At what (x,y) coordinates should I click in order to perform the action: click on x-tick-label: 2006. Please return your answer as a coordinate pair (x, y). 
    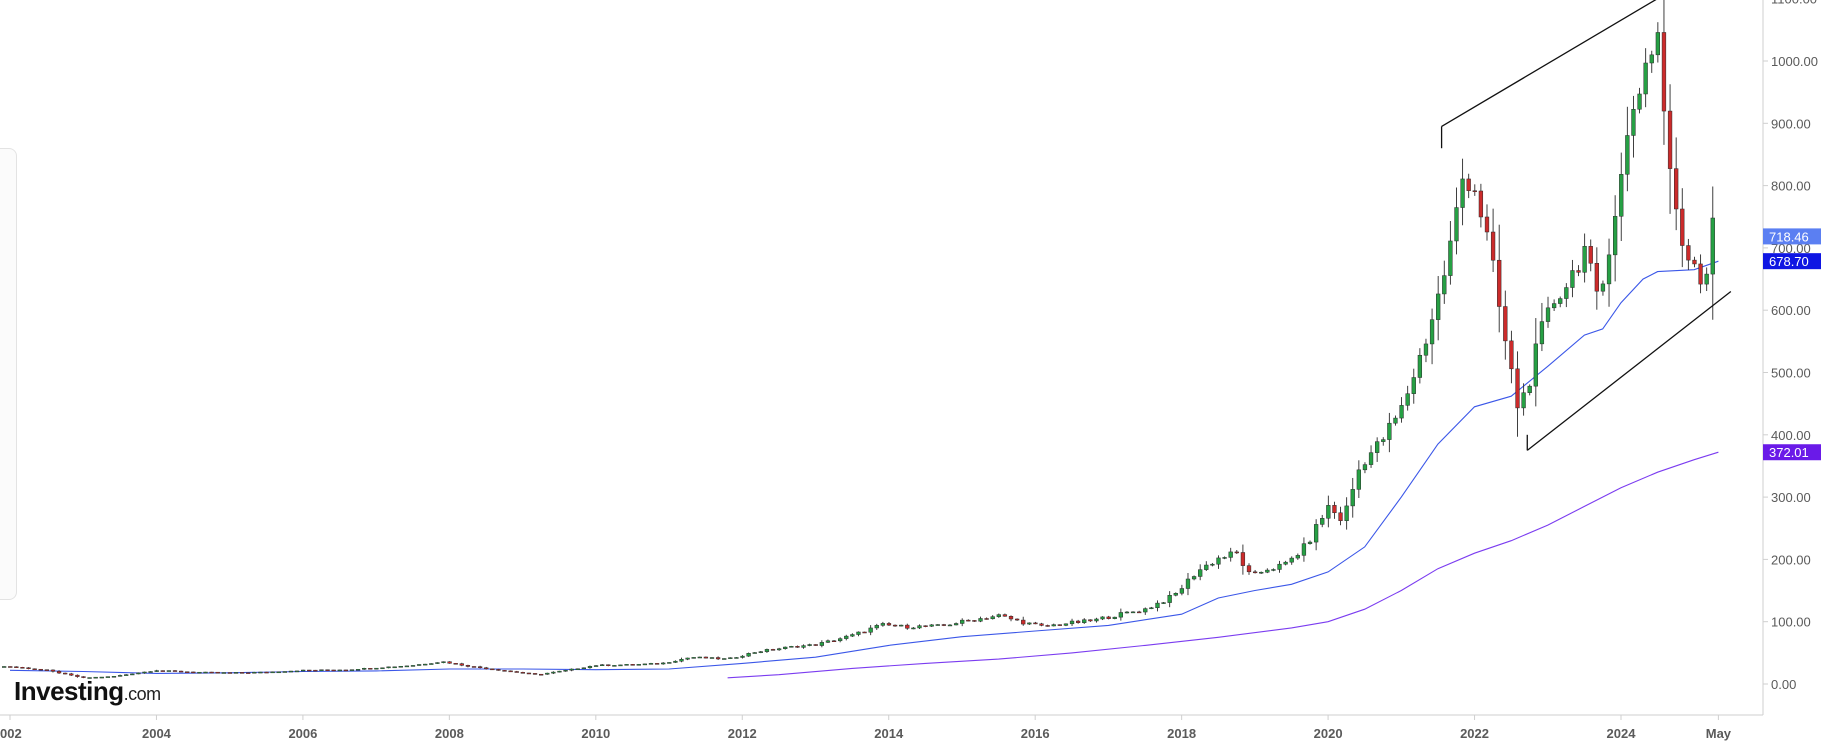
    Looking at the image, I should click on (302, 733).